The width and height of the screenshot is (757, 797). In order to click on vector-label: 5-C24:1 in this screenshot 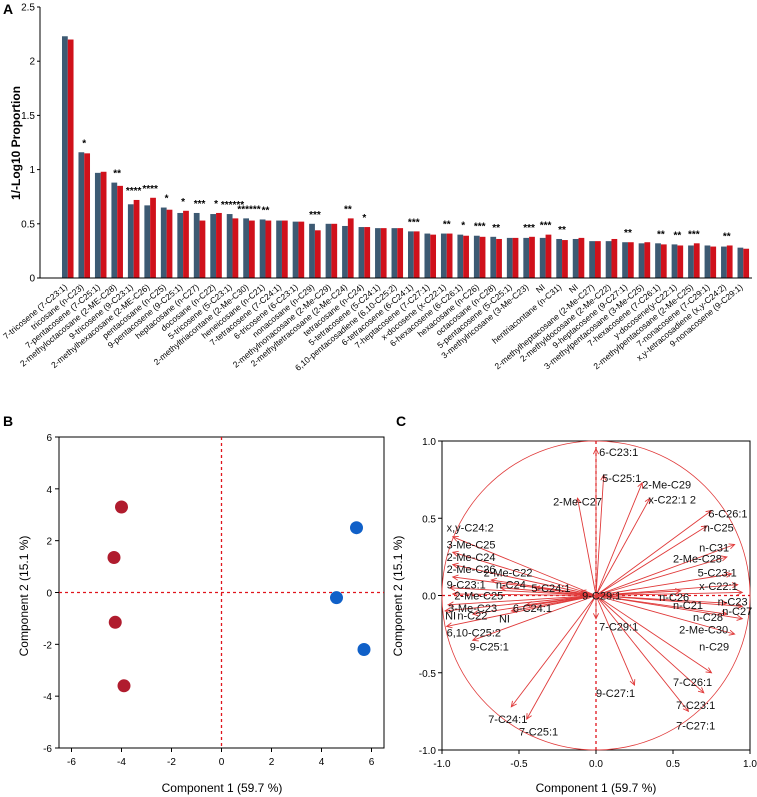, I will do `click(550, 589)`.